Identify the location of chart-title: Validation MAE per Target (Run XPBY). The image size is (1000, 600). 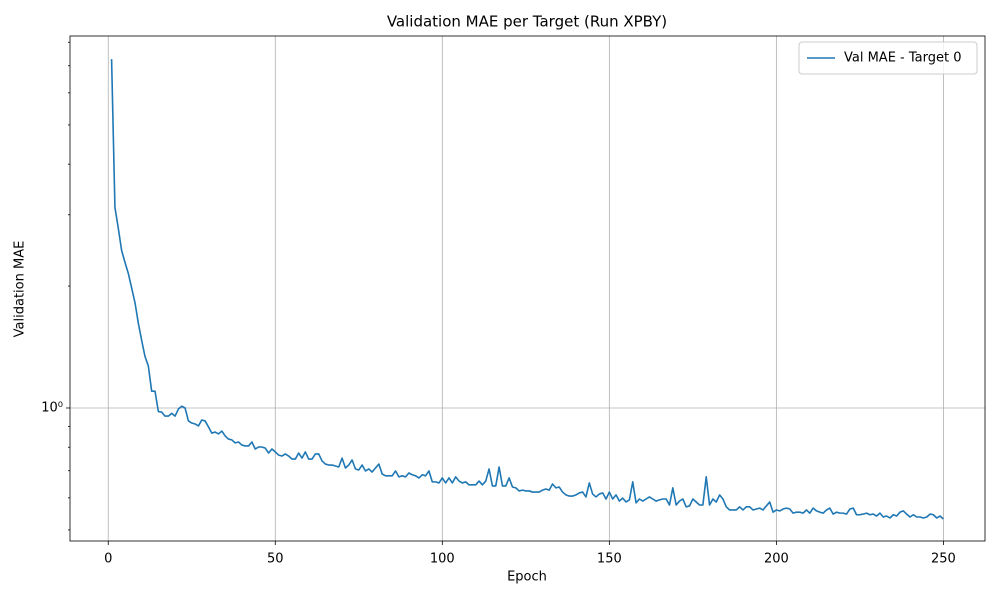
(527, 22).